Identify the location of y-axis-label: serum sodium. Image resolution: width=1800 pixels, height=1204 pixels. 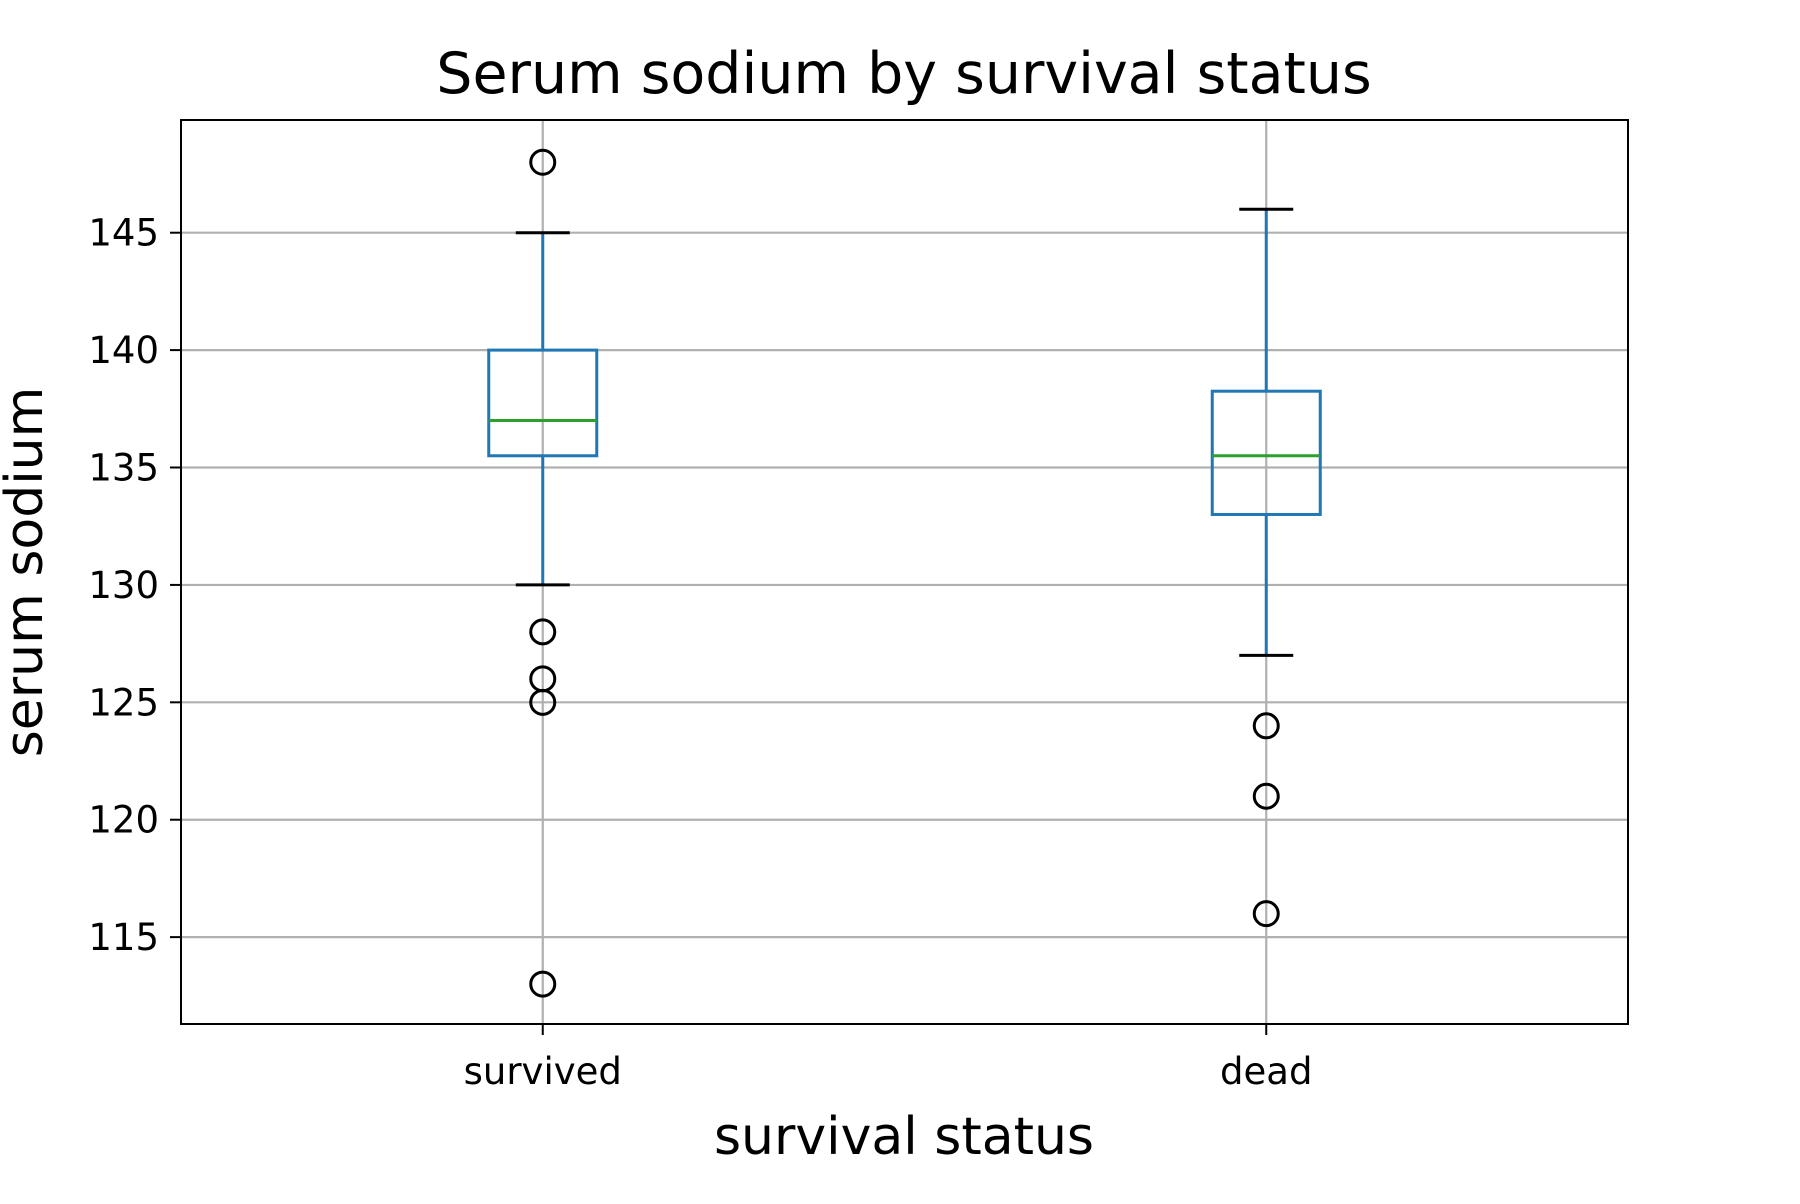
(27, 572).